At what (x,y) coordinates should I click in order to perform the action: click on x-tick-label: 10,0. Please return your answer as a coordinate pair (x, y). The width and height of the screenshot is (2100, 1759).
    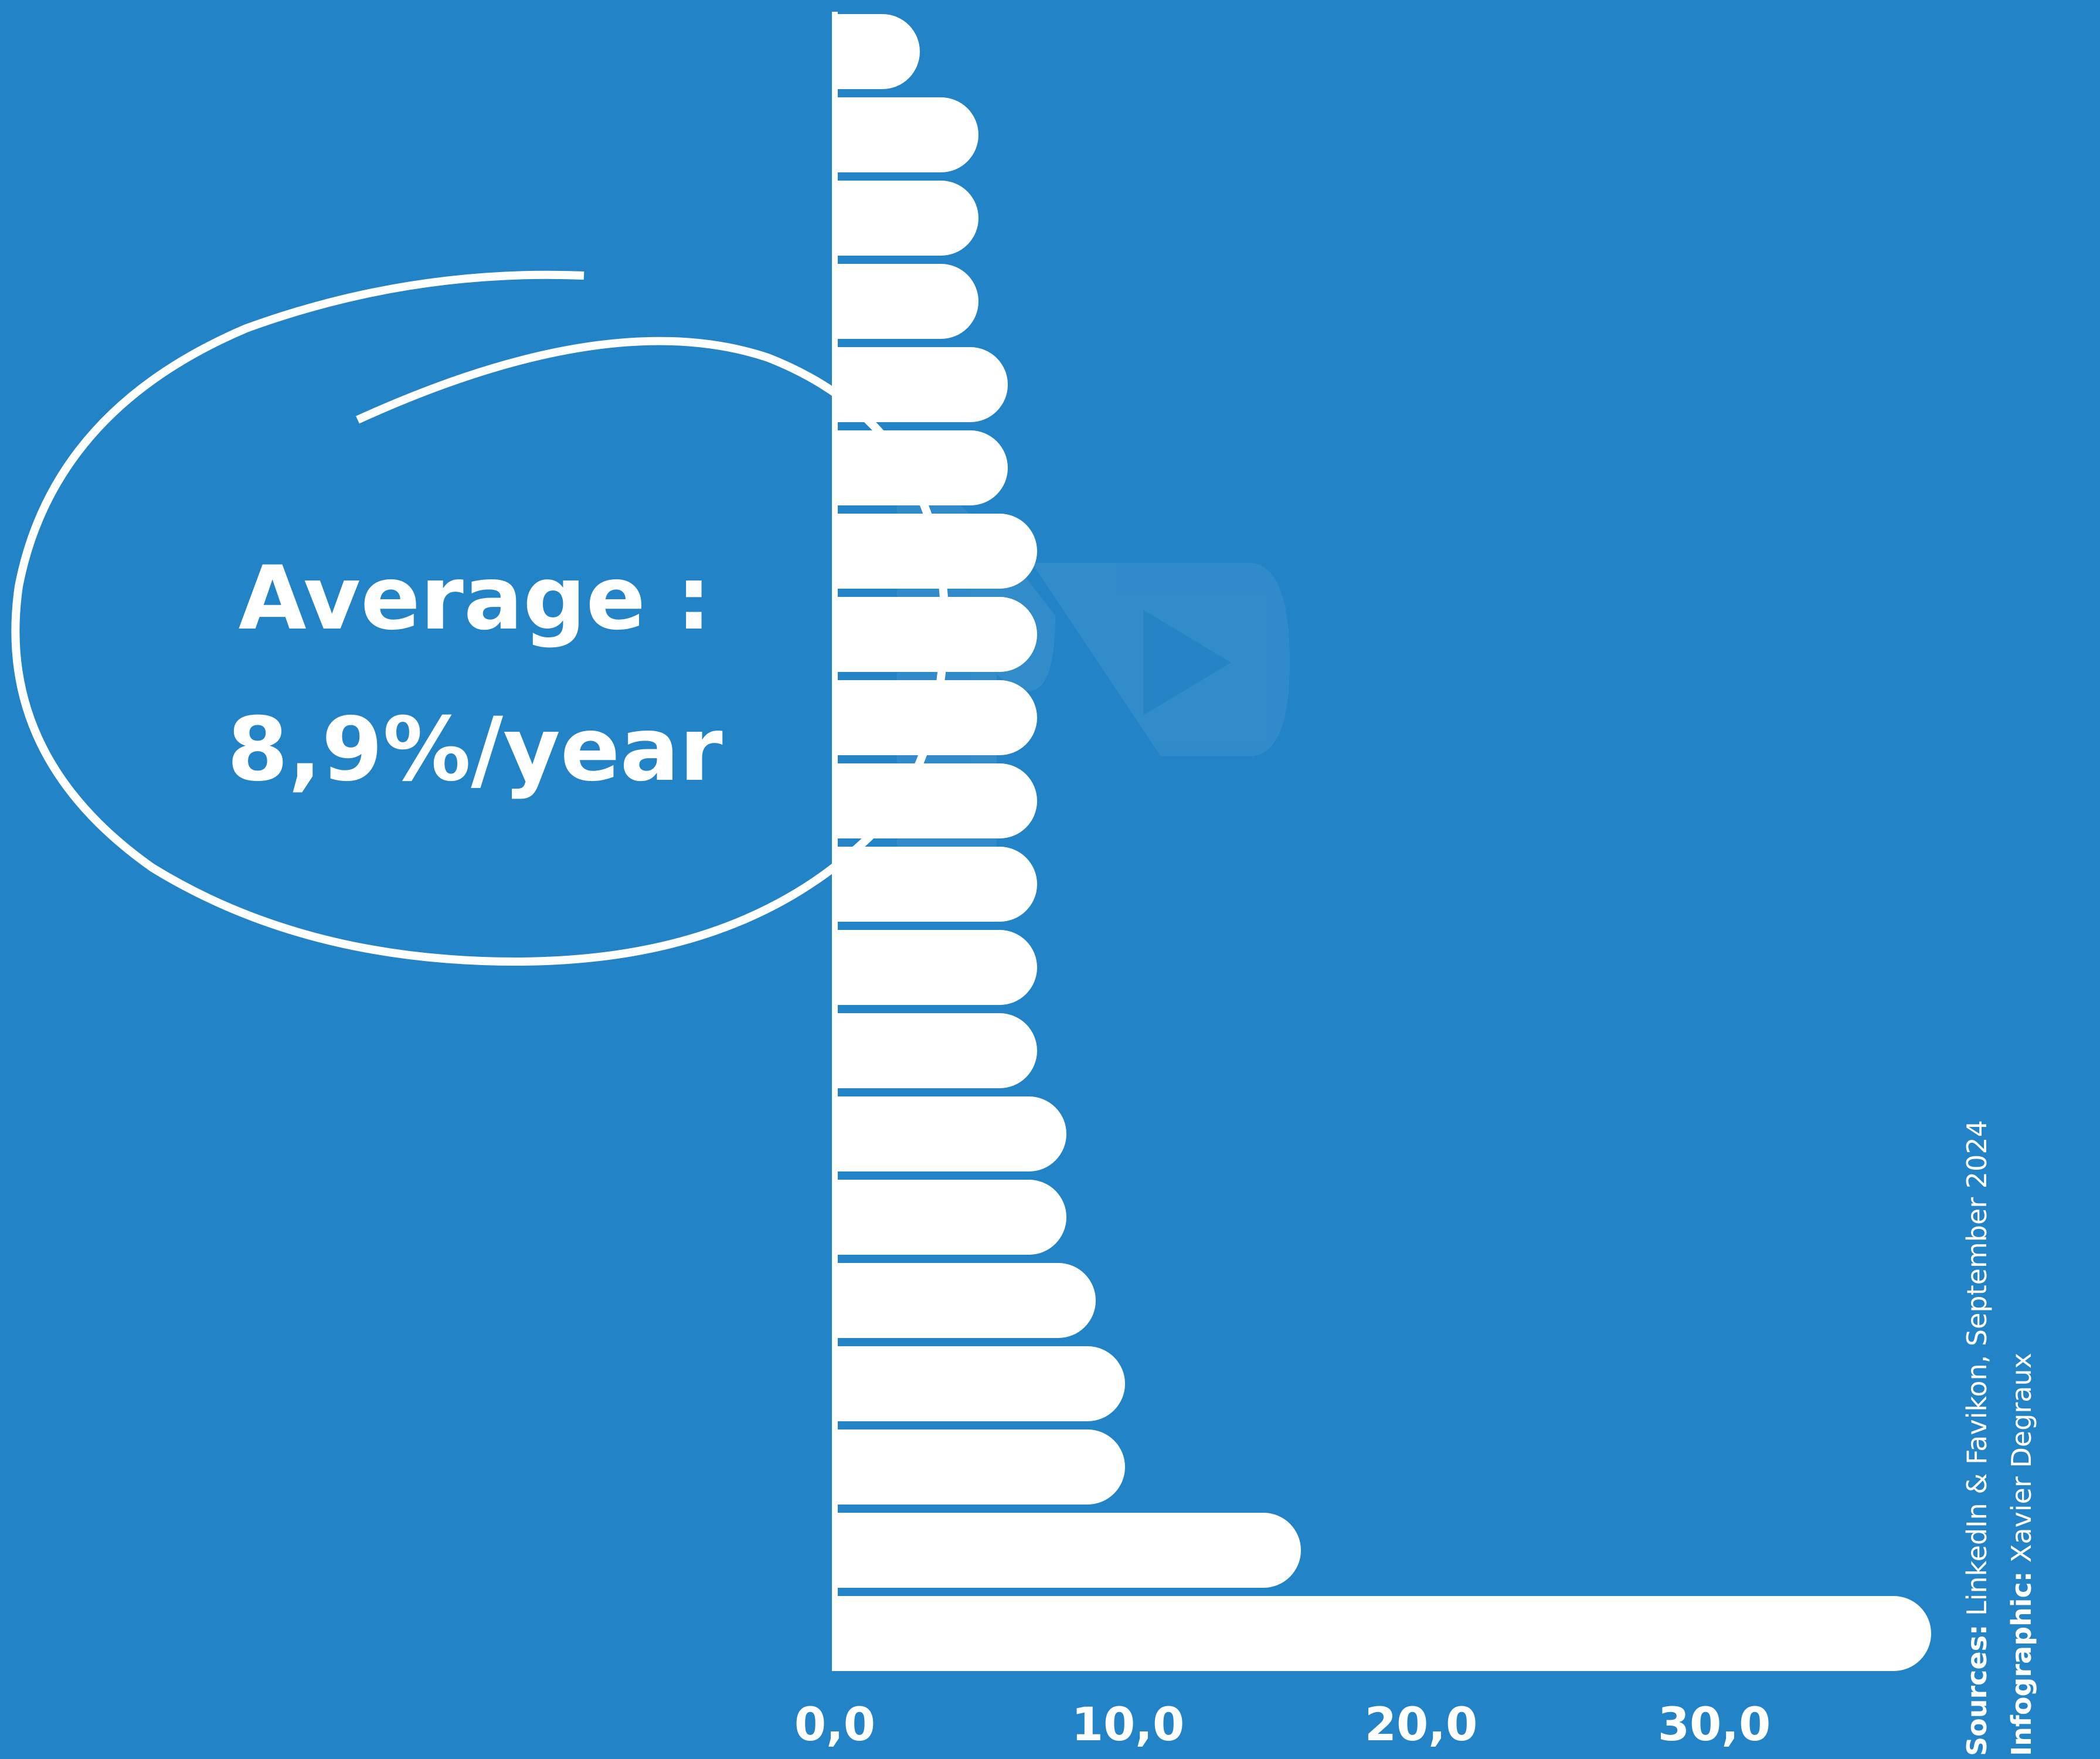
    Looking at the image, I should click on (1128, 1725).